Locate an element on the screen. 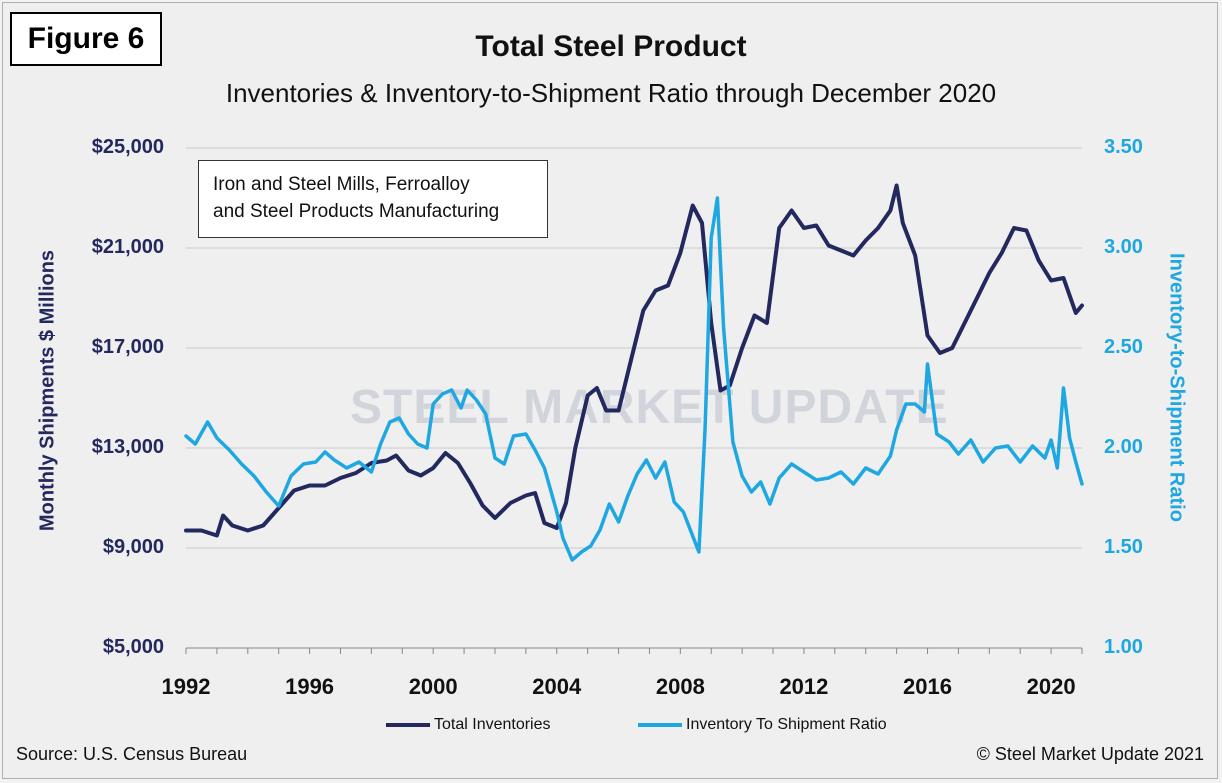 This screenshot has width=1222, height=783. y-tick-label-right: 1.50 is located at coordinates (1123, 547).